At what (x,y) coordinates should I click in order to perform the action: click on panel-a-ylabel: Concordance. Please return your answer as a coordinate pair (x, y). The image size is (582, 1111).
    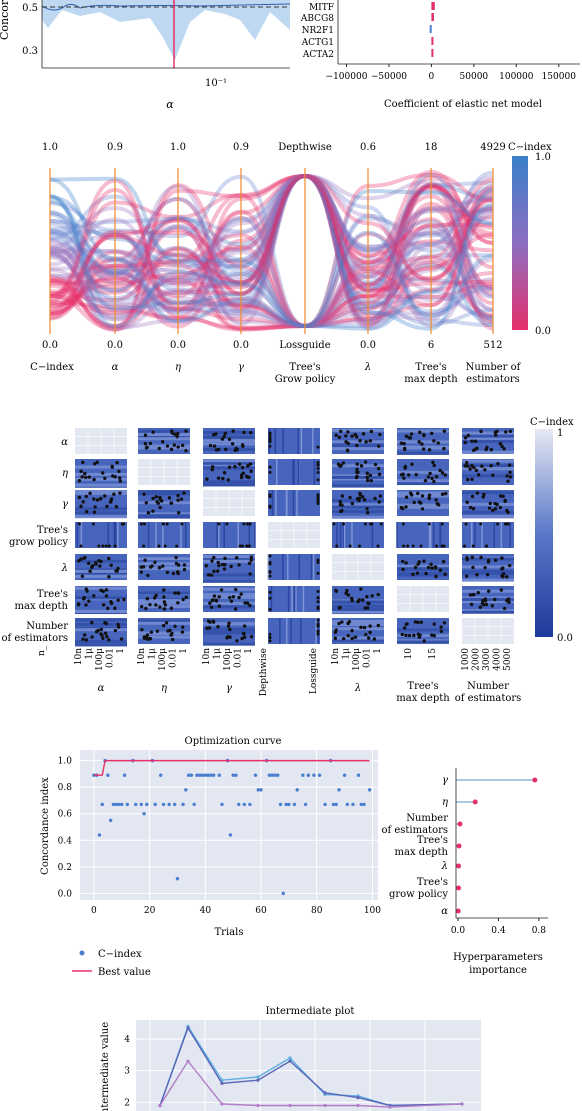
    Looking at the image, I should click on (5, 20).